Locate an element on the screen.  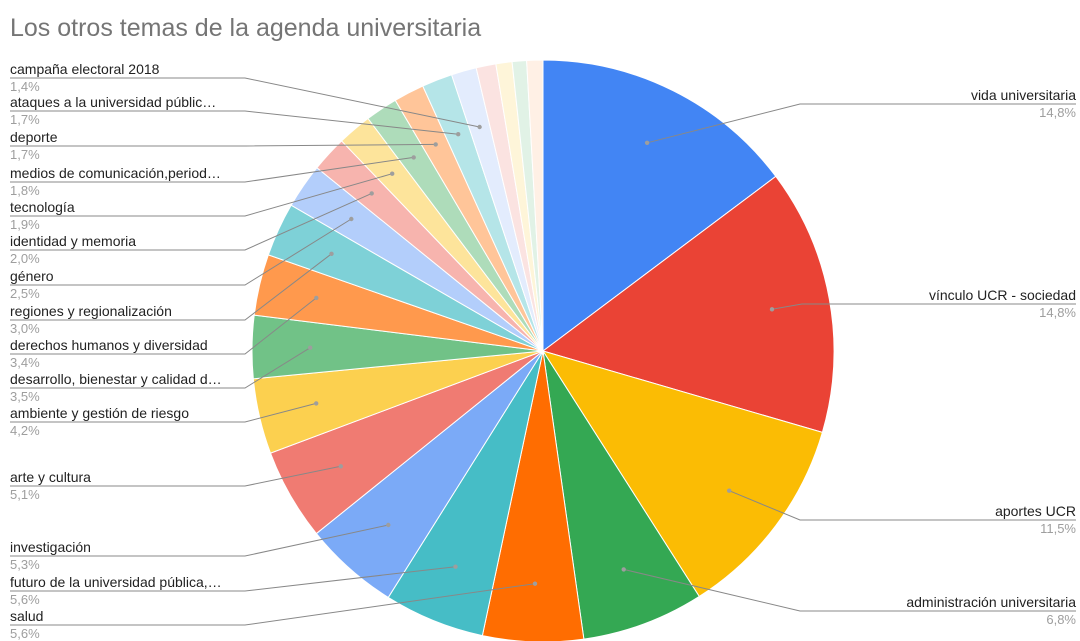
slice-value: 1,9% is located at coordinates (25, 224).